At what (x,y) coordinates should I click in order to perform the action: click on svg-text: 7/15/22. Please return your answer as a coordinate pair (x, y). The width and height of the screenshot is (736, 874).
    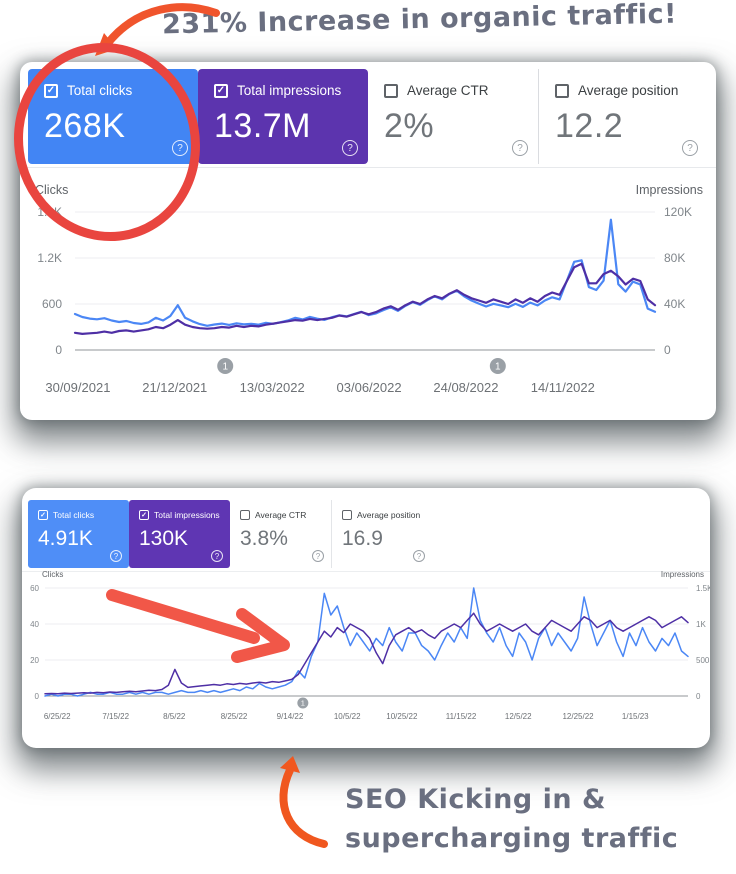
    Looking at the image, I should click on (115, 716).